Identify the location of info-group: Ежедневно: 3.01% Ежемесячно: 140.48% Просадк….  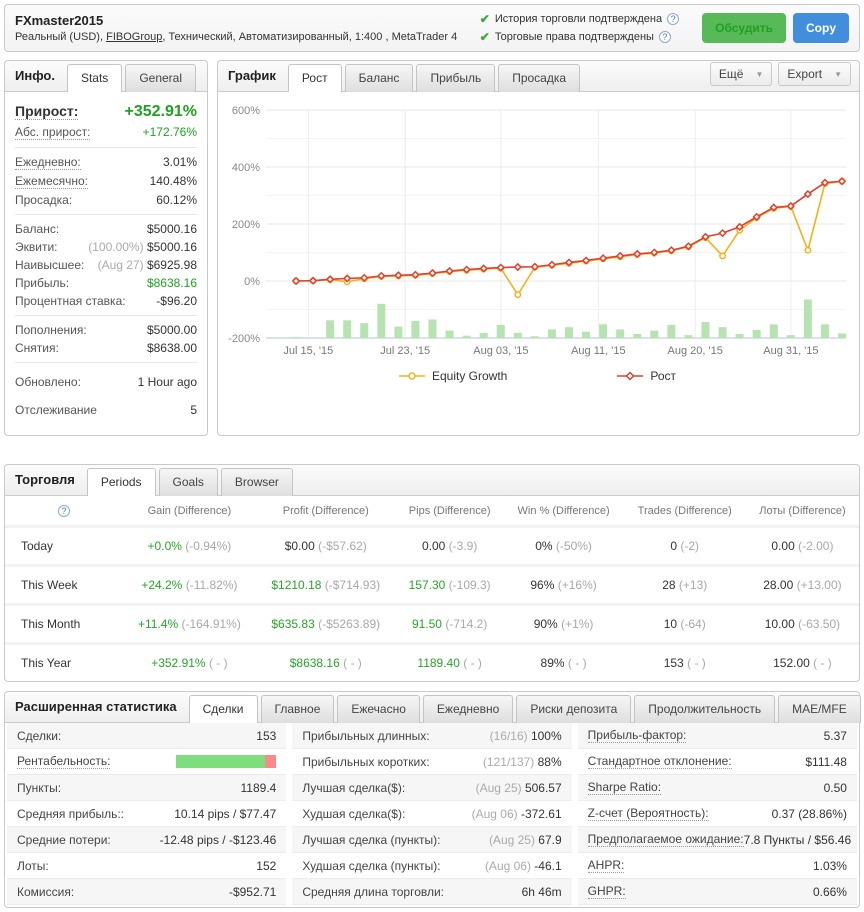
(106, 180).